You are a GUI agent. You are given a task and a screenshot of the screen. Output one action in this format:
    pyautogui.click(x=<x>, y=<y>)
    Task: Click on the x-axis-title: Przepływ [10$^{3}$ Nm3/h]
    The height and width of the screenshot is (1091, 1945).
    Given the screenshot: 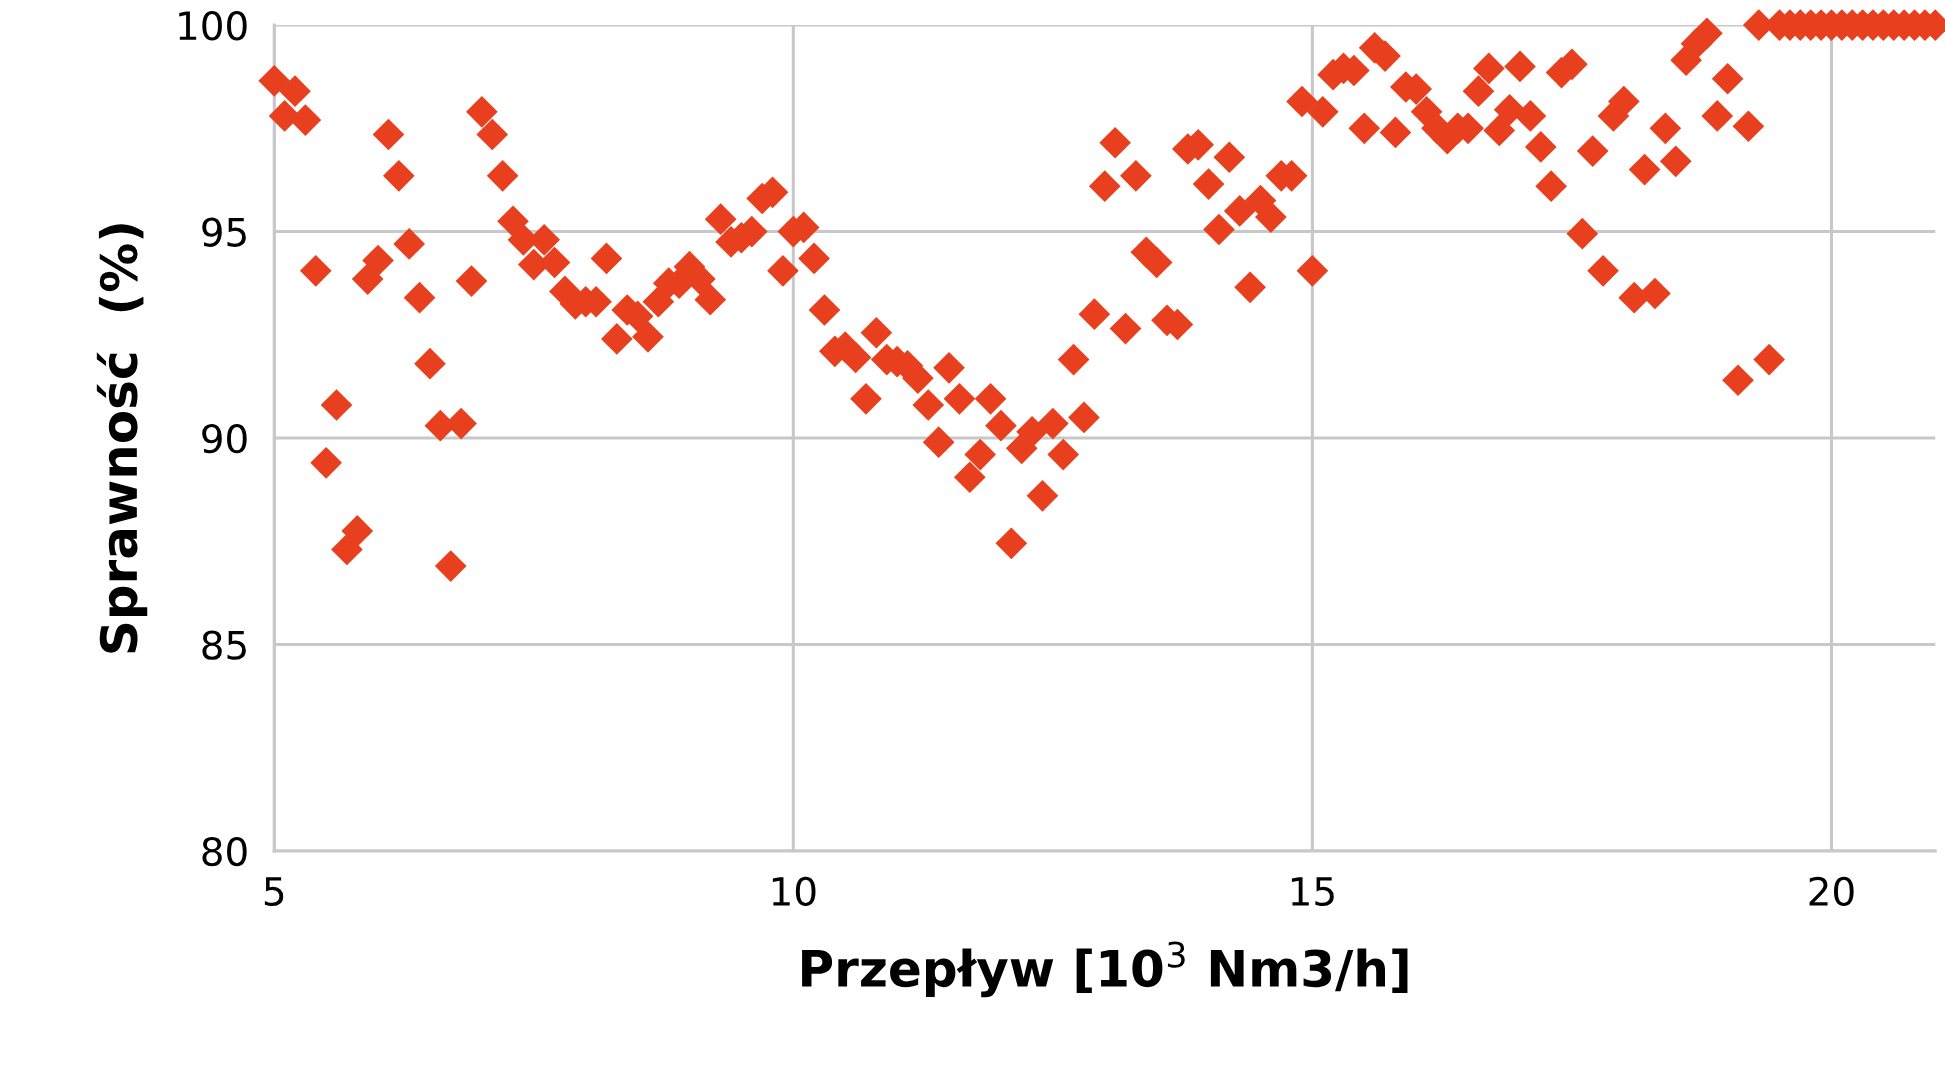 What is the action you would take?
    pyautogui.click(x=1105, y=969)
    